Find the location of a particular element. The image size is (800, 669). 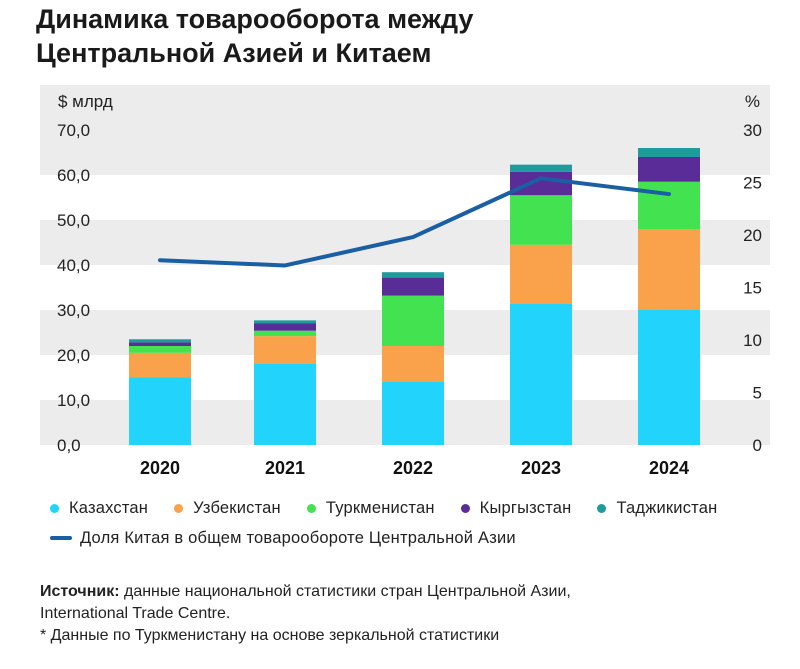

y2-tick-label: 5 is located at coordinates (757, 393).